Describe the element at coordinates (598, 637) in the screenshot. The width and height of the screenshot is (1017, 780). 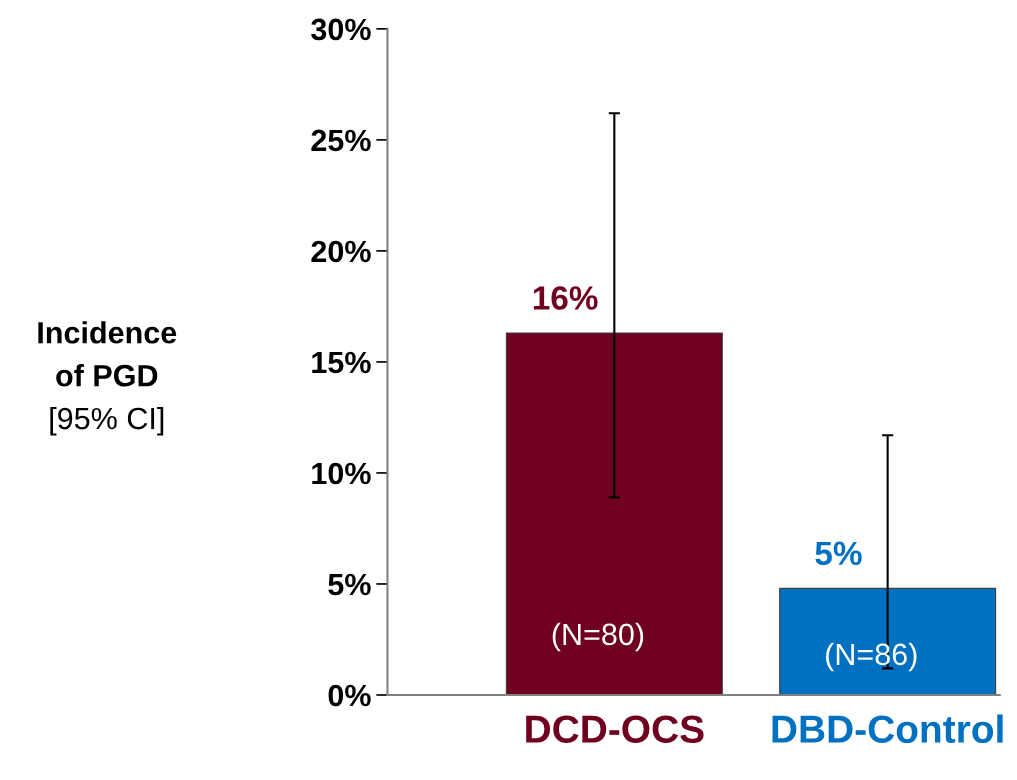
I see `annotation: (N=80)` at that location.